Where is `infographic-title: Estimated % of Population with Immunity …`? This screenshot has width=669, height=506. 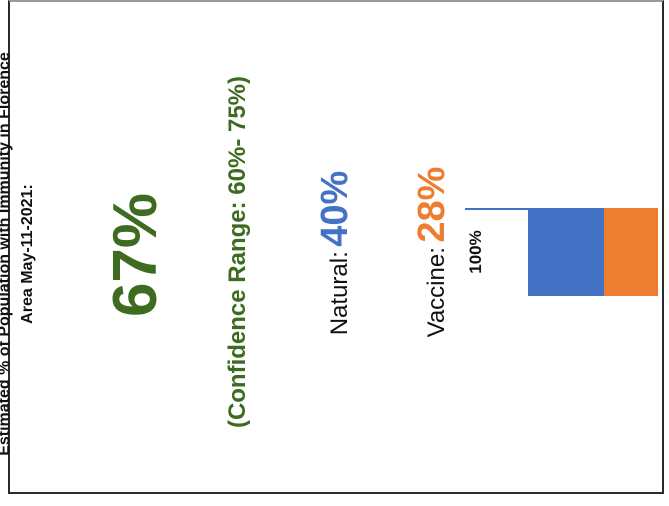 infographic-title: Estimated % of Population with Immunity … is located at coordinates (18, 254).